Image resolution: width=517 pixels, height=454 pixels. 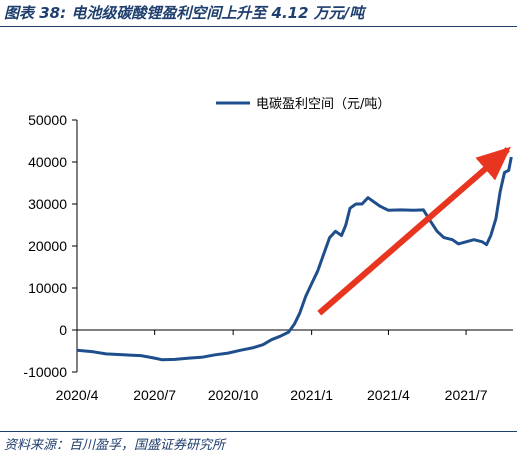 What do you see at coordinates (47, 288) in the screenshot?
I see `y-tick-label: 10000` at bounding box center [47, 288].